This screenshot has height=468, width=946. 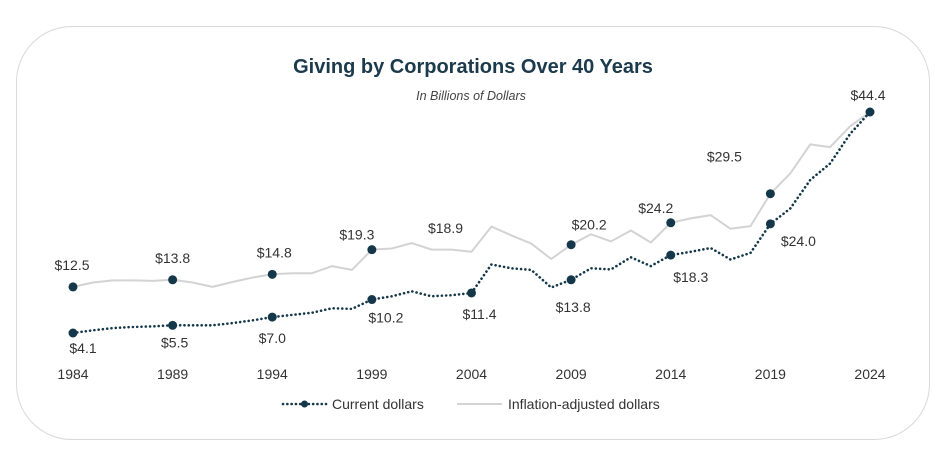 I want to click on data-label-inflation-1994: $14.8, so click(x=274, y=252).